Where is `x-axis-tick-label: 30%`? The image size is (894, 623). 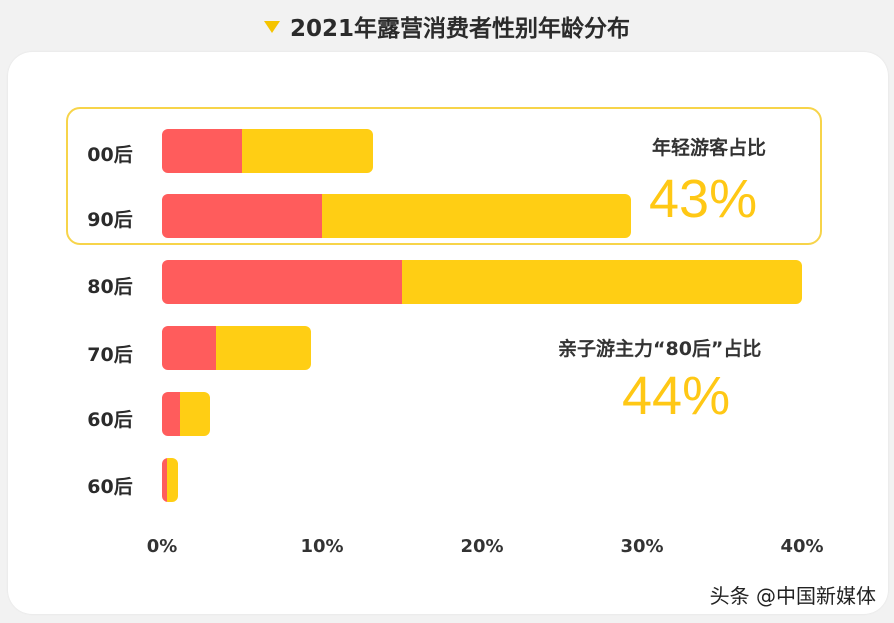 x-axis-tick-label: 30% is located at coordinates (642, 546).